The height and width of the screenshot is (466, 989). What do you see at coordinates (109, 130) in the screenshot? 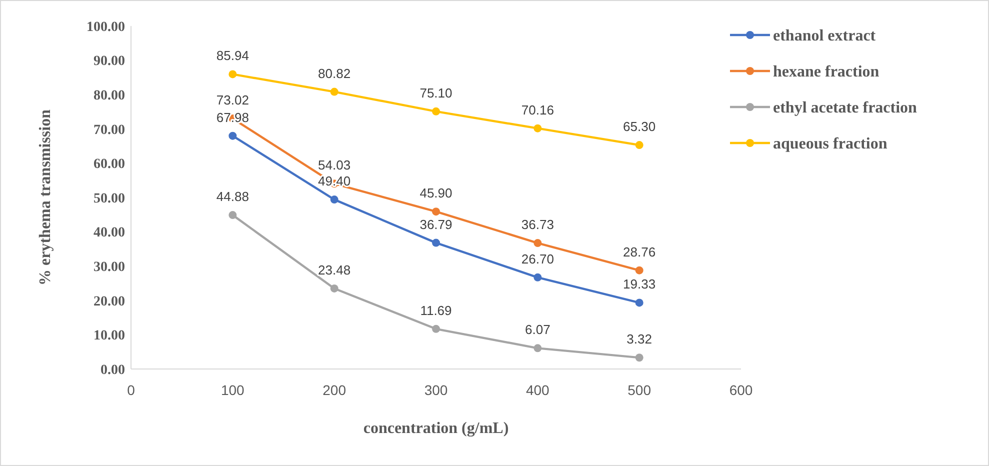
I see `y-tick-label: 70.00` at bounding box center [109, 130].